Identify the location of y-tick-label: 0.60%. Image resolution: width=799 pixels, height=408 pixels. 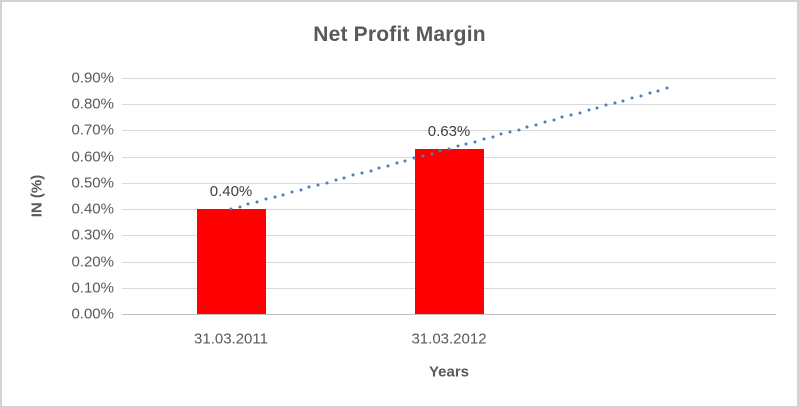
(92, 157).